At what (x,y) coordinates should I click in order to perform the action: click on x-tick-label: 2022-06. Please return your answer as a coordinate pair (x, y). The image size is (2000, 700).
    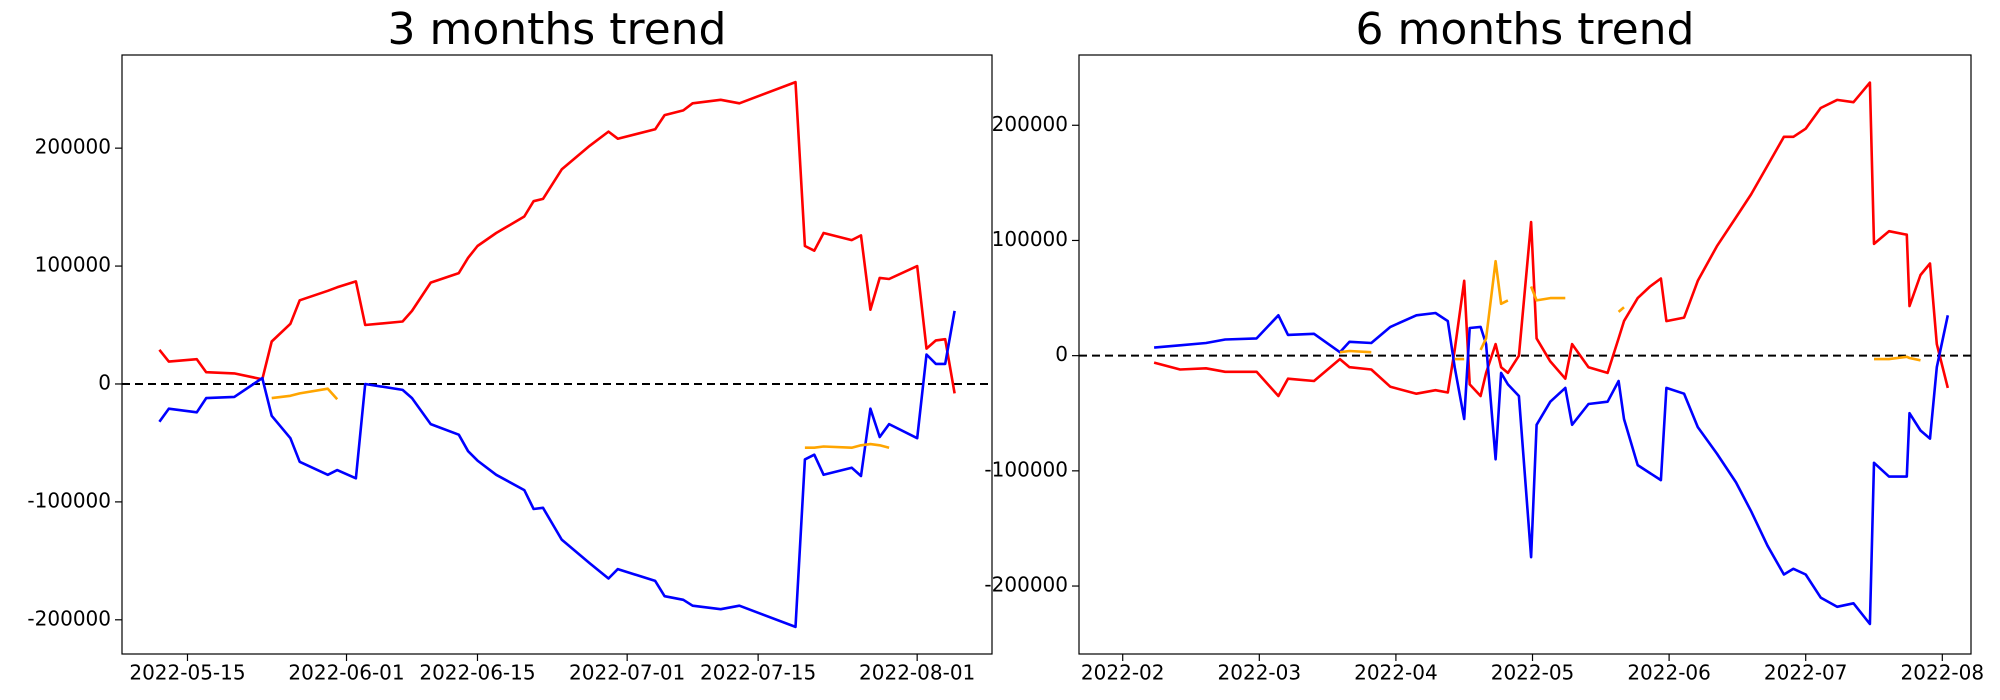
    Looking at the image, I should click on (1669, 673).